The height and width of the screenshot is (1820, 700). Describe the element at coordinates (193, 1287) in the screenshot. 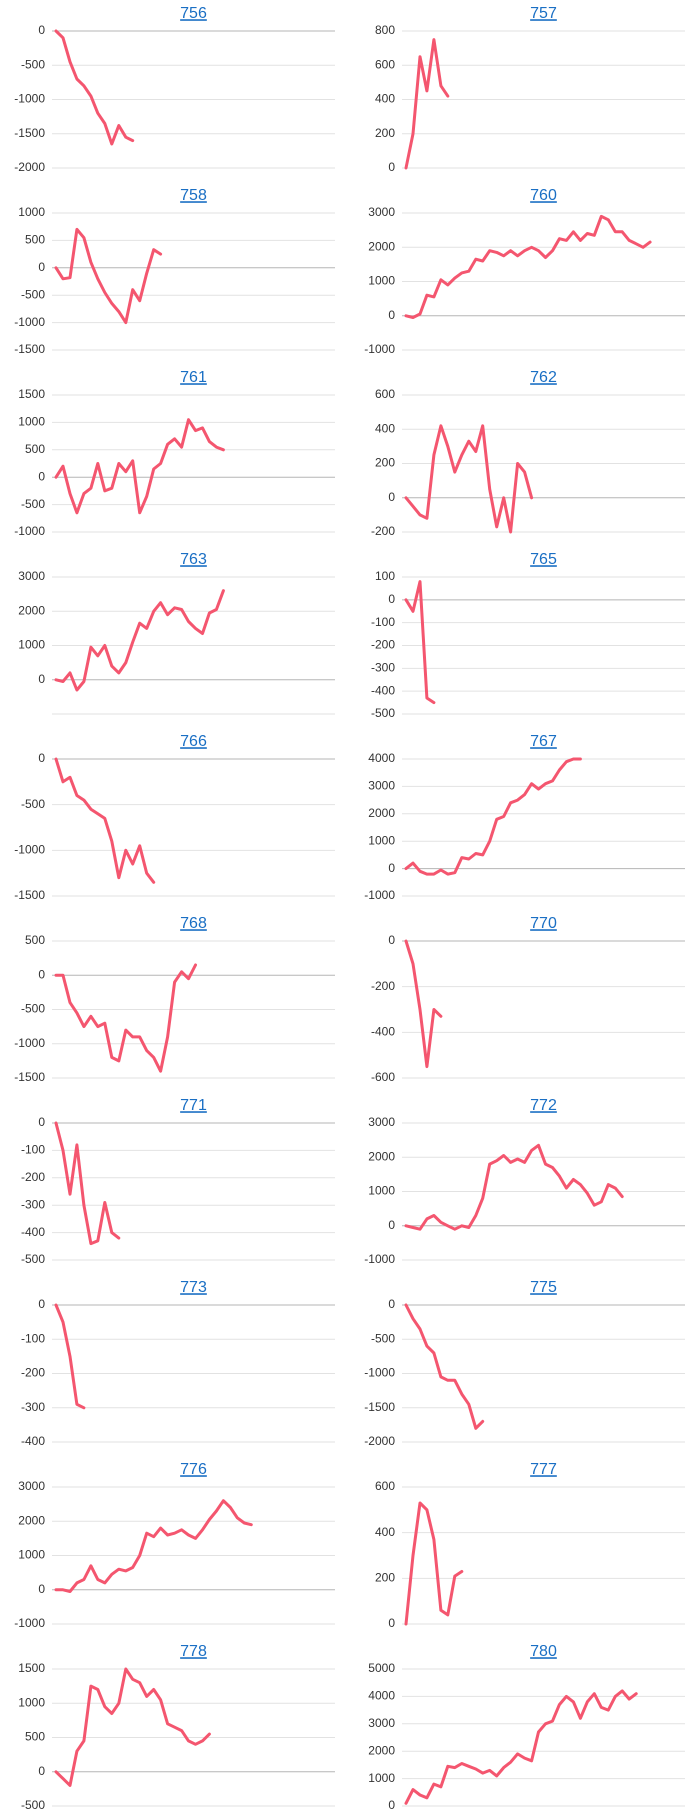

I see `chart-title: 773` at that location.